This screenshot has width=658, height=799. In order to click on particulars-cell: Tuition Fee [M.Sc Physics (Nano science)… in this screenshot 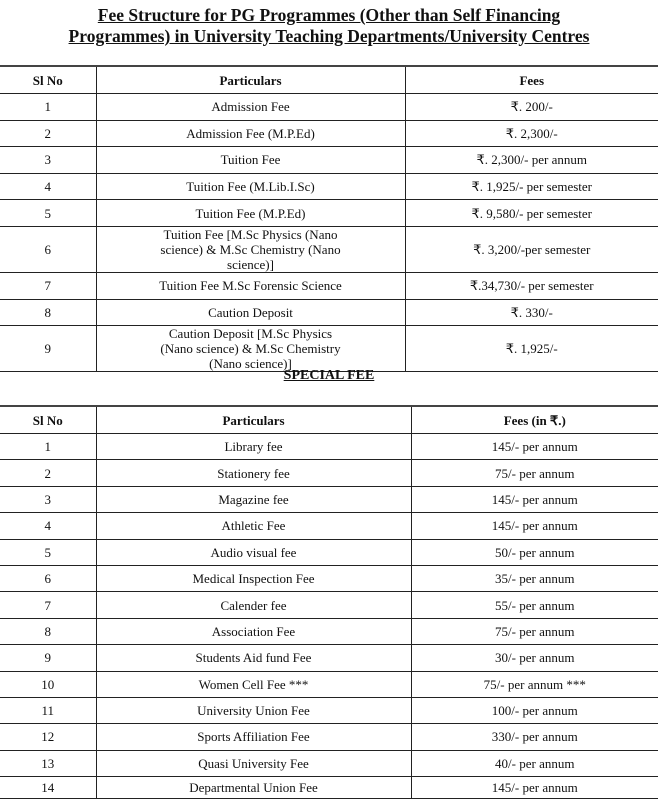, I will do `click(250, 249)`.